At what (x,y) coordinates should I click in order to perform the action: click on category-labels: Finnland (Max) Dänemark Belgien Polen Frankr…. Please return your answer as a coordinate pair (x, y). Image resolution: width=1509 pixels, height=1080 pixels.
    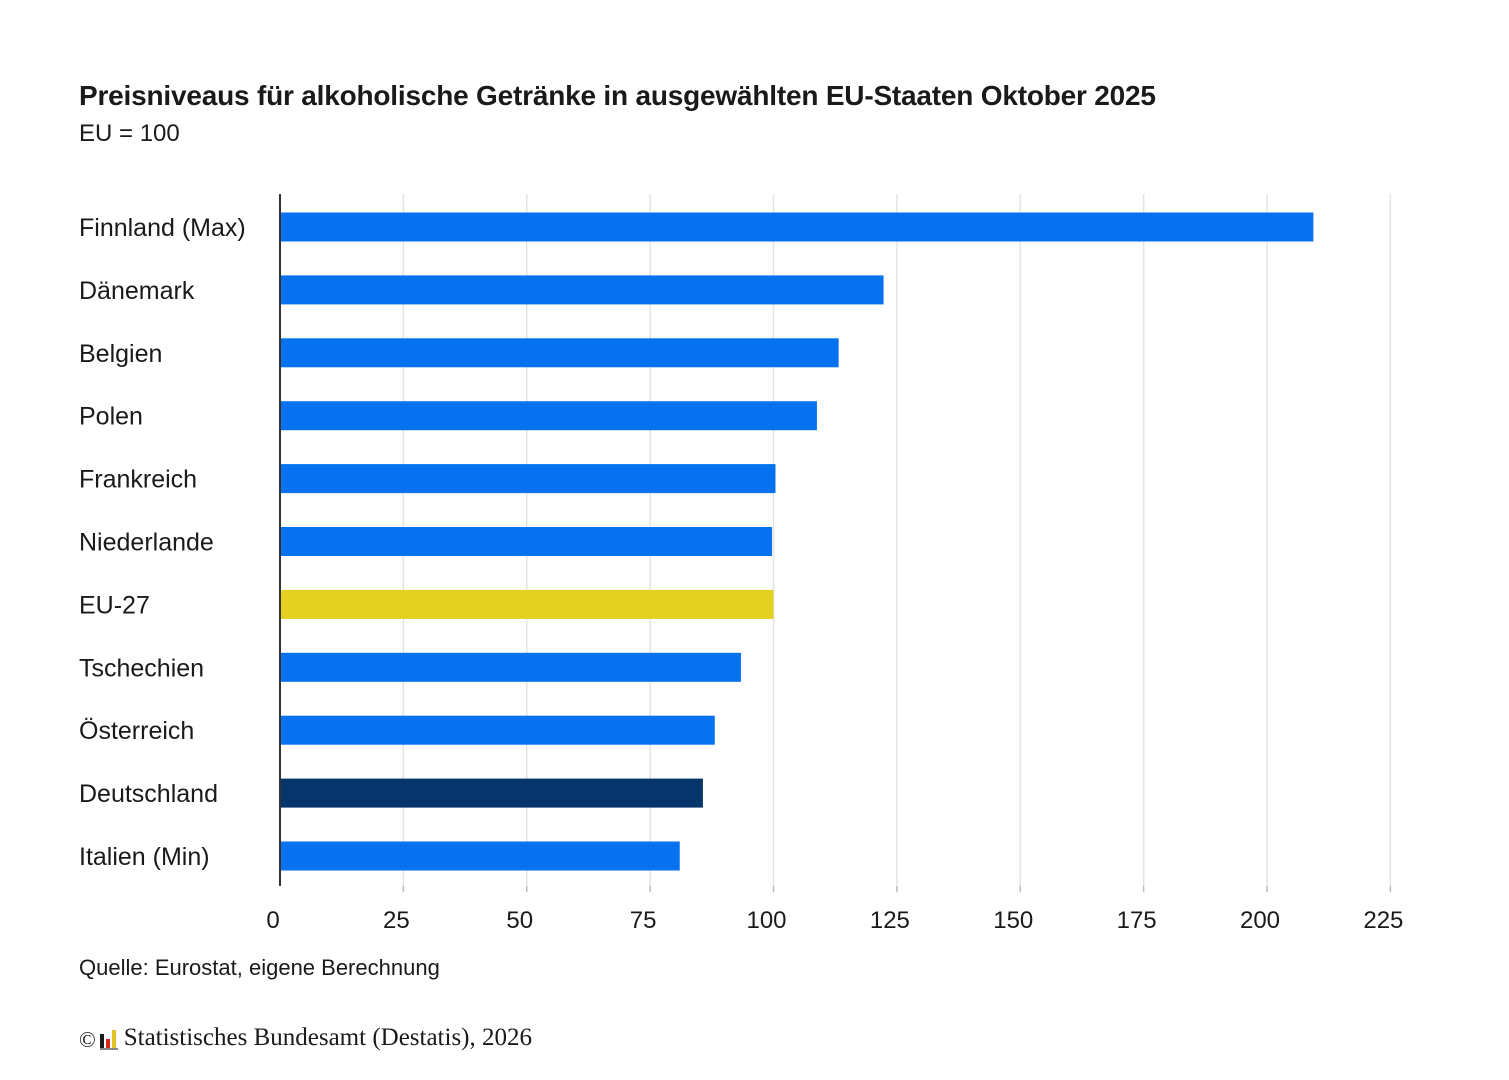
    Looking at the image, I should click on (162, 542).